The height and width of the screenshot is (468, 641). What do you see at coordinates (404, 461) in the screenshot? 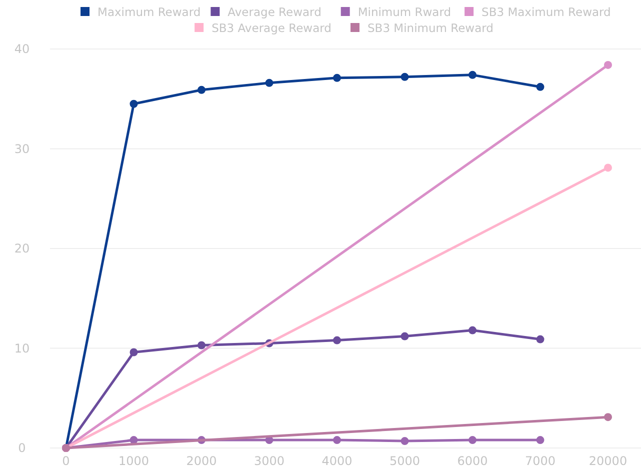
I see `x-tick-label: 5000` at bounding box center [404, 461].